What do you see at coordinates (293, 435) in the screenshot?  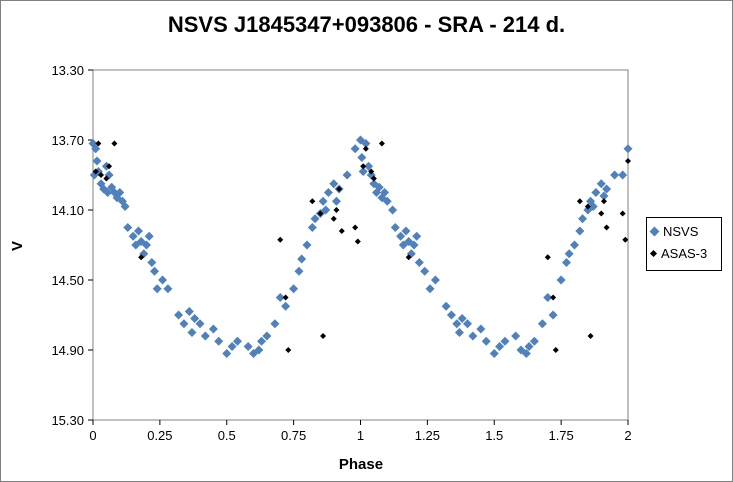 I see `x-tick-label: 0.75` at bounding box center [293, 435].